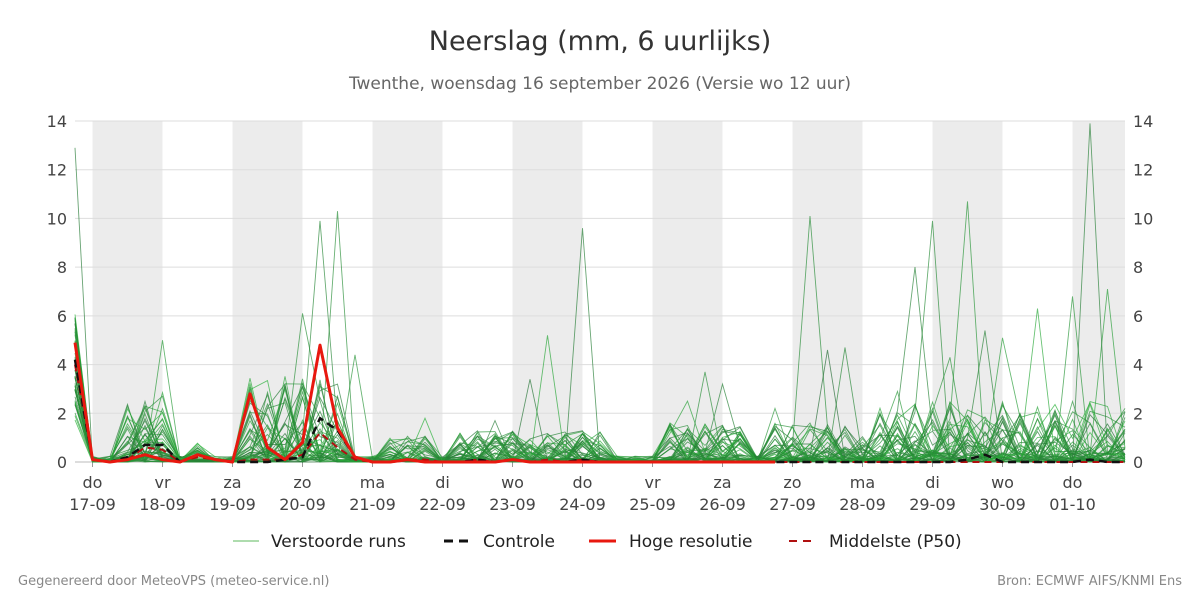 Image resolution: width=1200 pixels, height=600 pixels. What do you see at coordinates (1002, 504) in the screenshot?
I see `x-tick-date-30-09: 30-09` at bounding box center [1002, 504].